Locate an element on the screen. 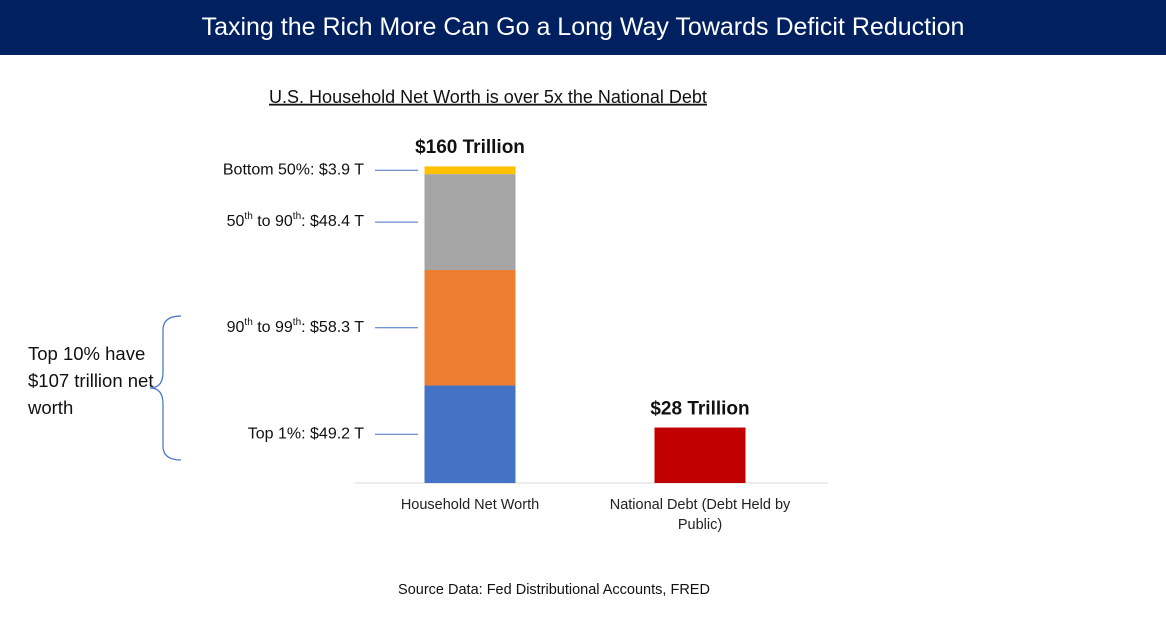 This screenshot has width=1166, height=620. x-tick-label: National Debt (Debt Held by Public) is located at coordinates (700, 515).